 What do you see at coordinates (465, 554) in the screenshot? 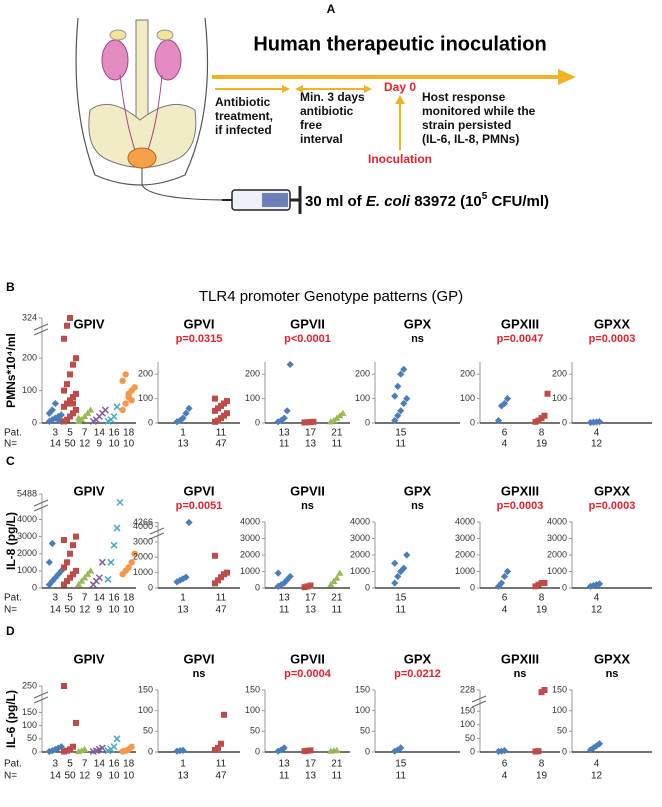
I see `y-tick-label: 2000` at bounding box center [465, 554].